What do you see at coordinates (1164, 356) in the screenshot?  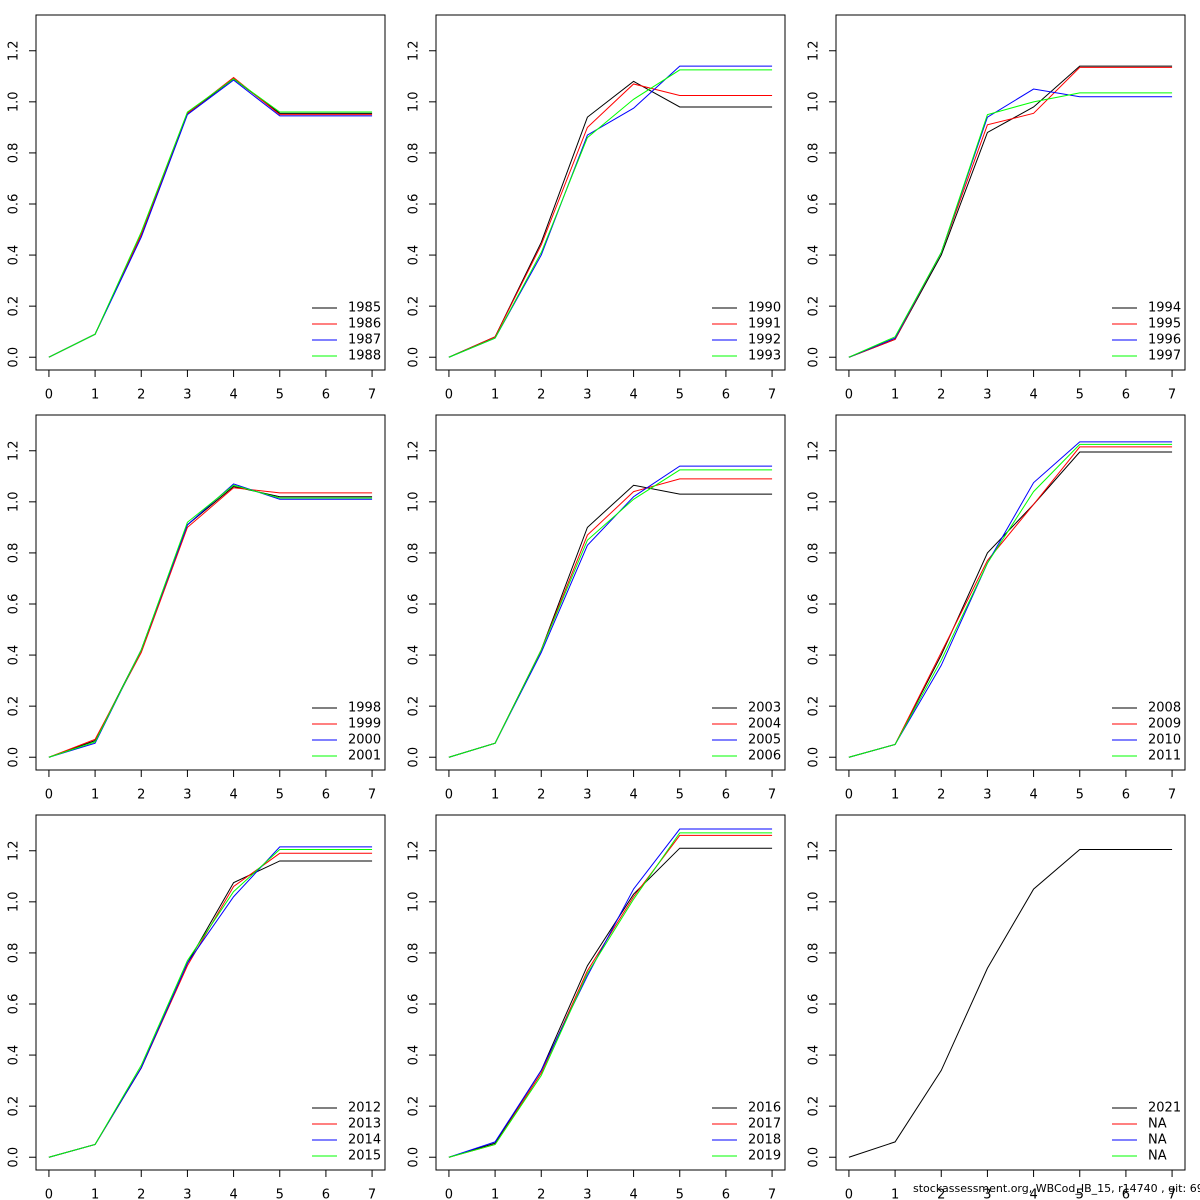 I see `legend-label: 1997` at bounding box center [1164, 356].